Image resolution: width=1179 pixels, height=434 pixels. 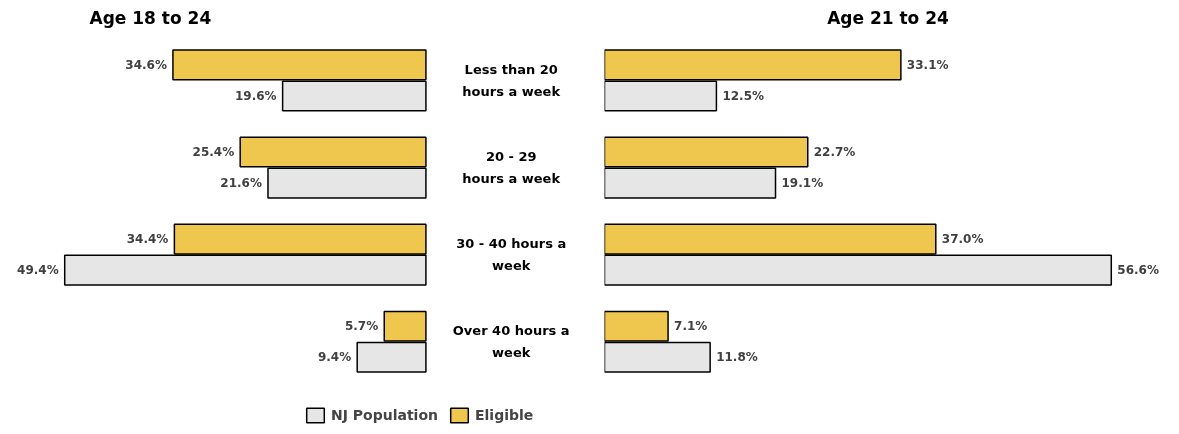 What do you see at coordinates (146, 64) in the screenshot?
I see `data-label: 34.6%` at bounding box center [146, 64].